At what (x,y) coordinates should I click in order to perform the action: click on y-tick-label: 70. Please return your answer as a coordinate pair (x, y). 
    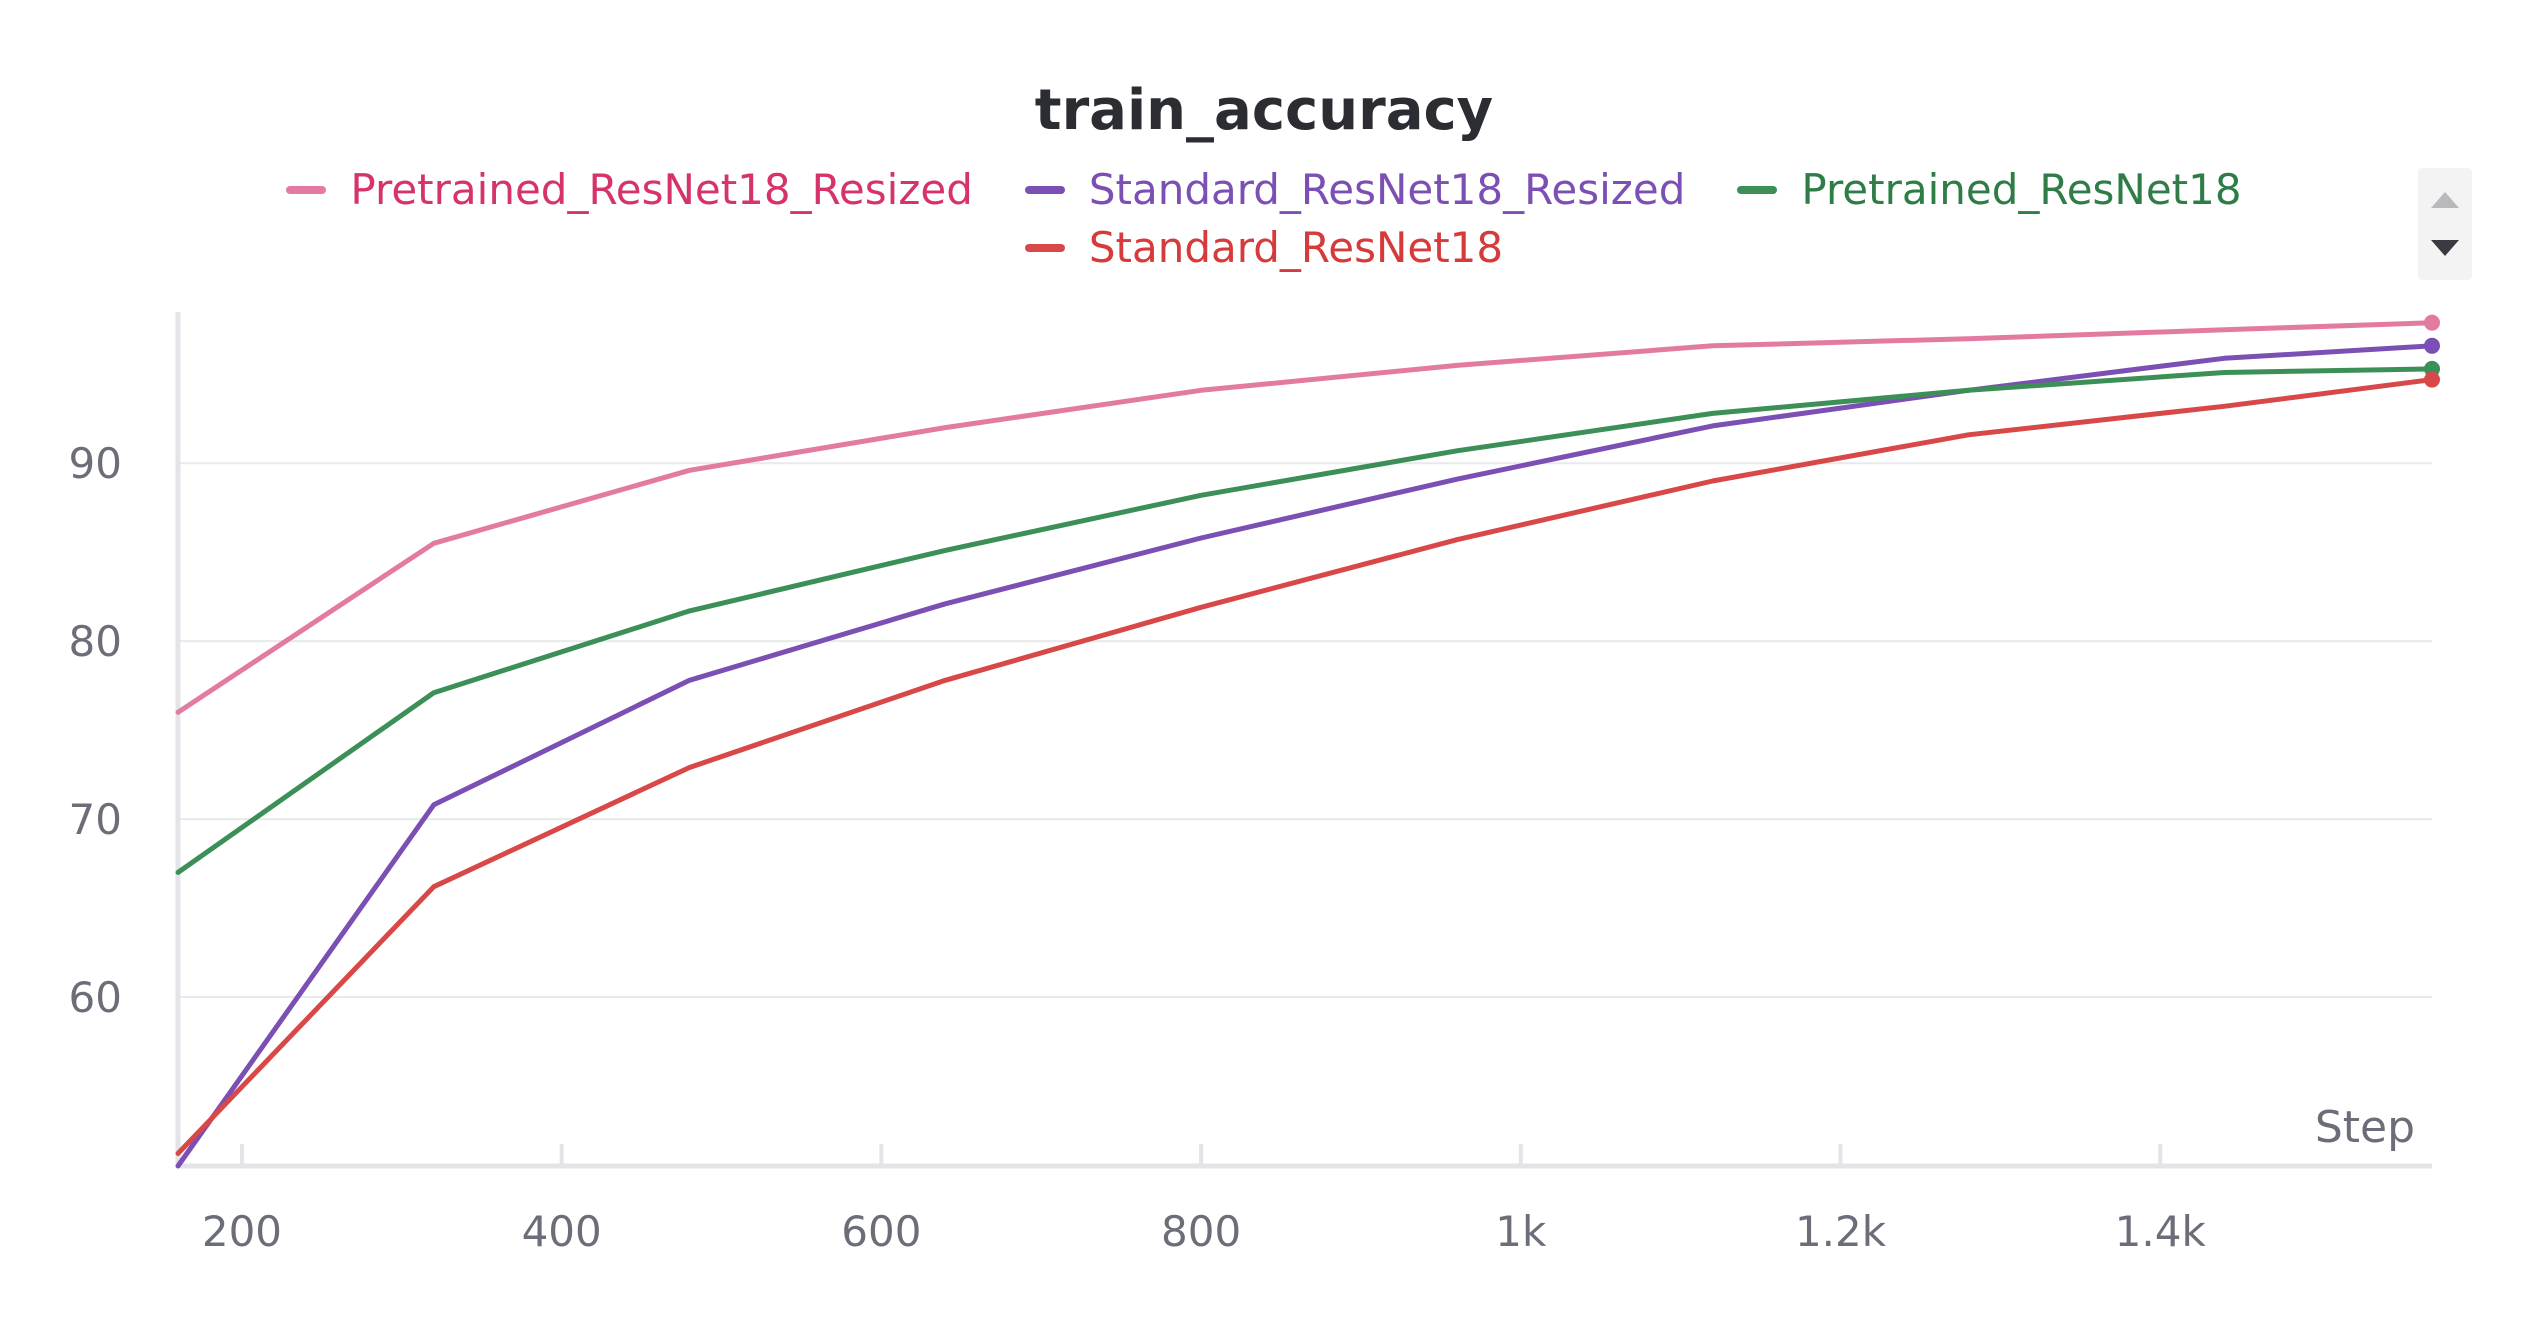
    Looking at the image, I should click on (95, 819).